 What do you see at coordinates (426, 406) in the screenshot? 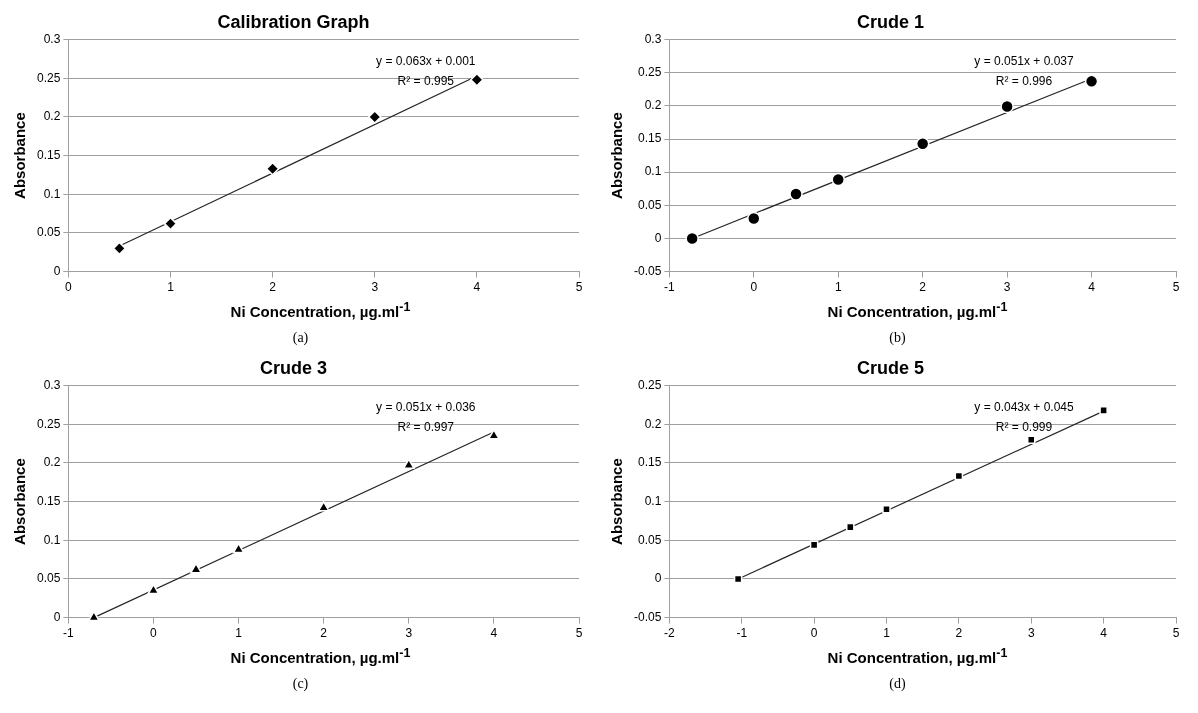
I see `annotation: y = 0.051x + 0.036` at bounding box center [426, 406].